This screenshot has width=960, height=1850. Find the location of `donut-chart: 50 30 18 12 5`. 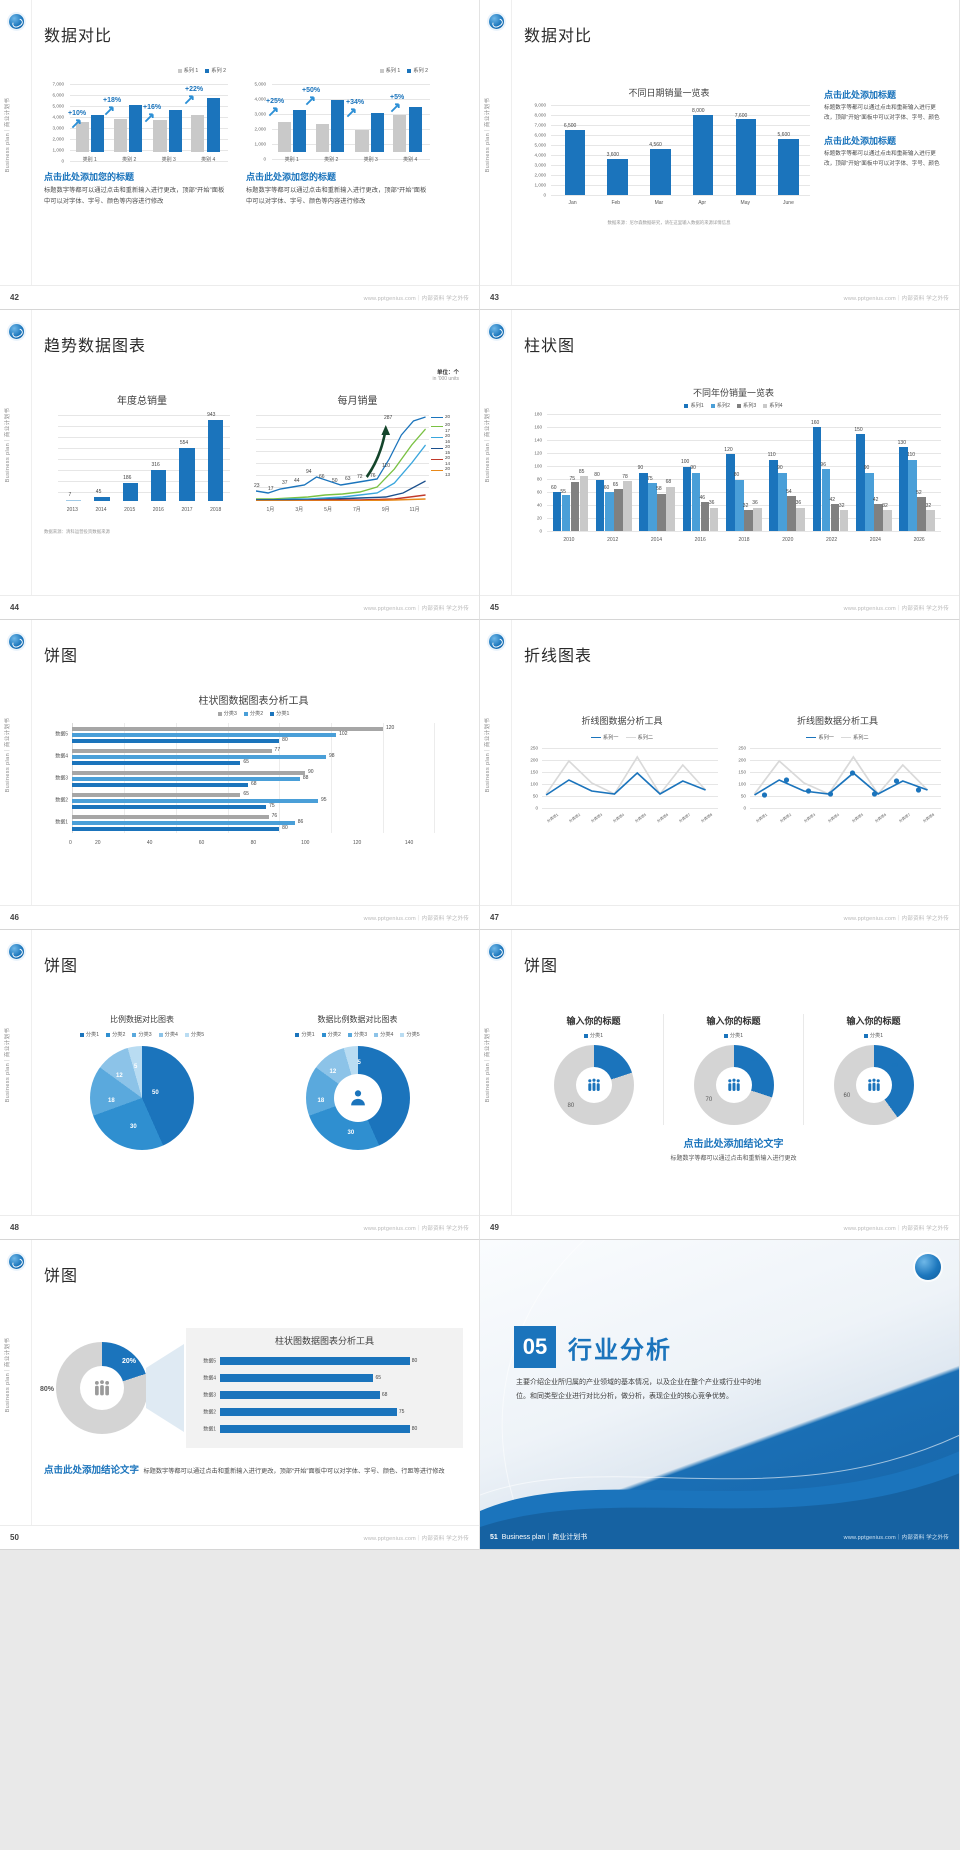

donut-chart: 50 30 18 12 5 is located at coordinates (357, 1098).